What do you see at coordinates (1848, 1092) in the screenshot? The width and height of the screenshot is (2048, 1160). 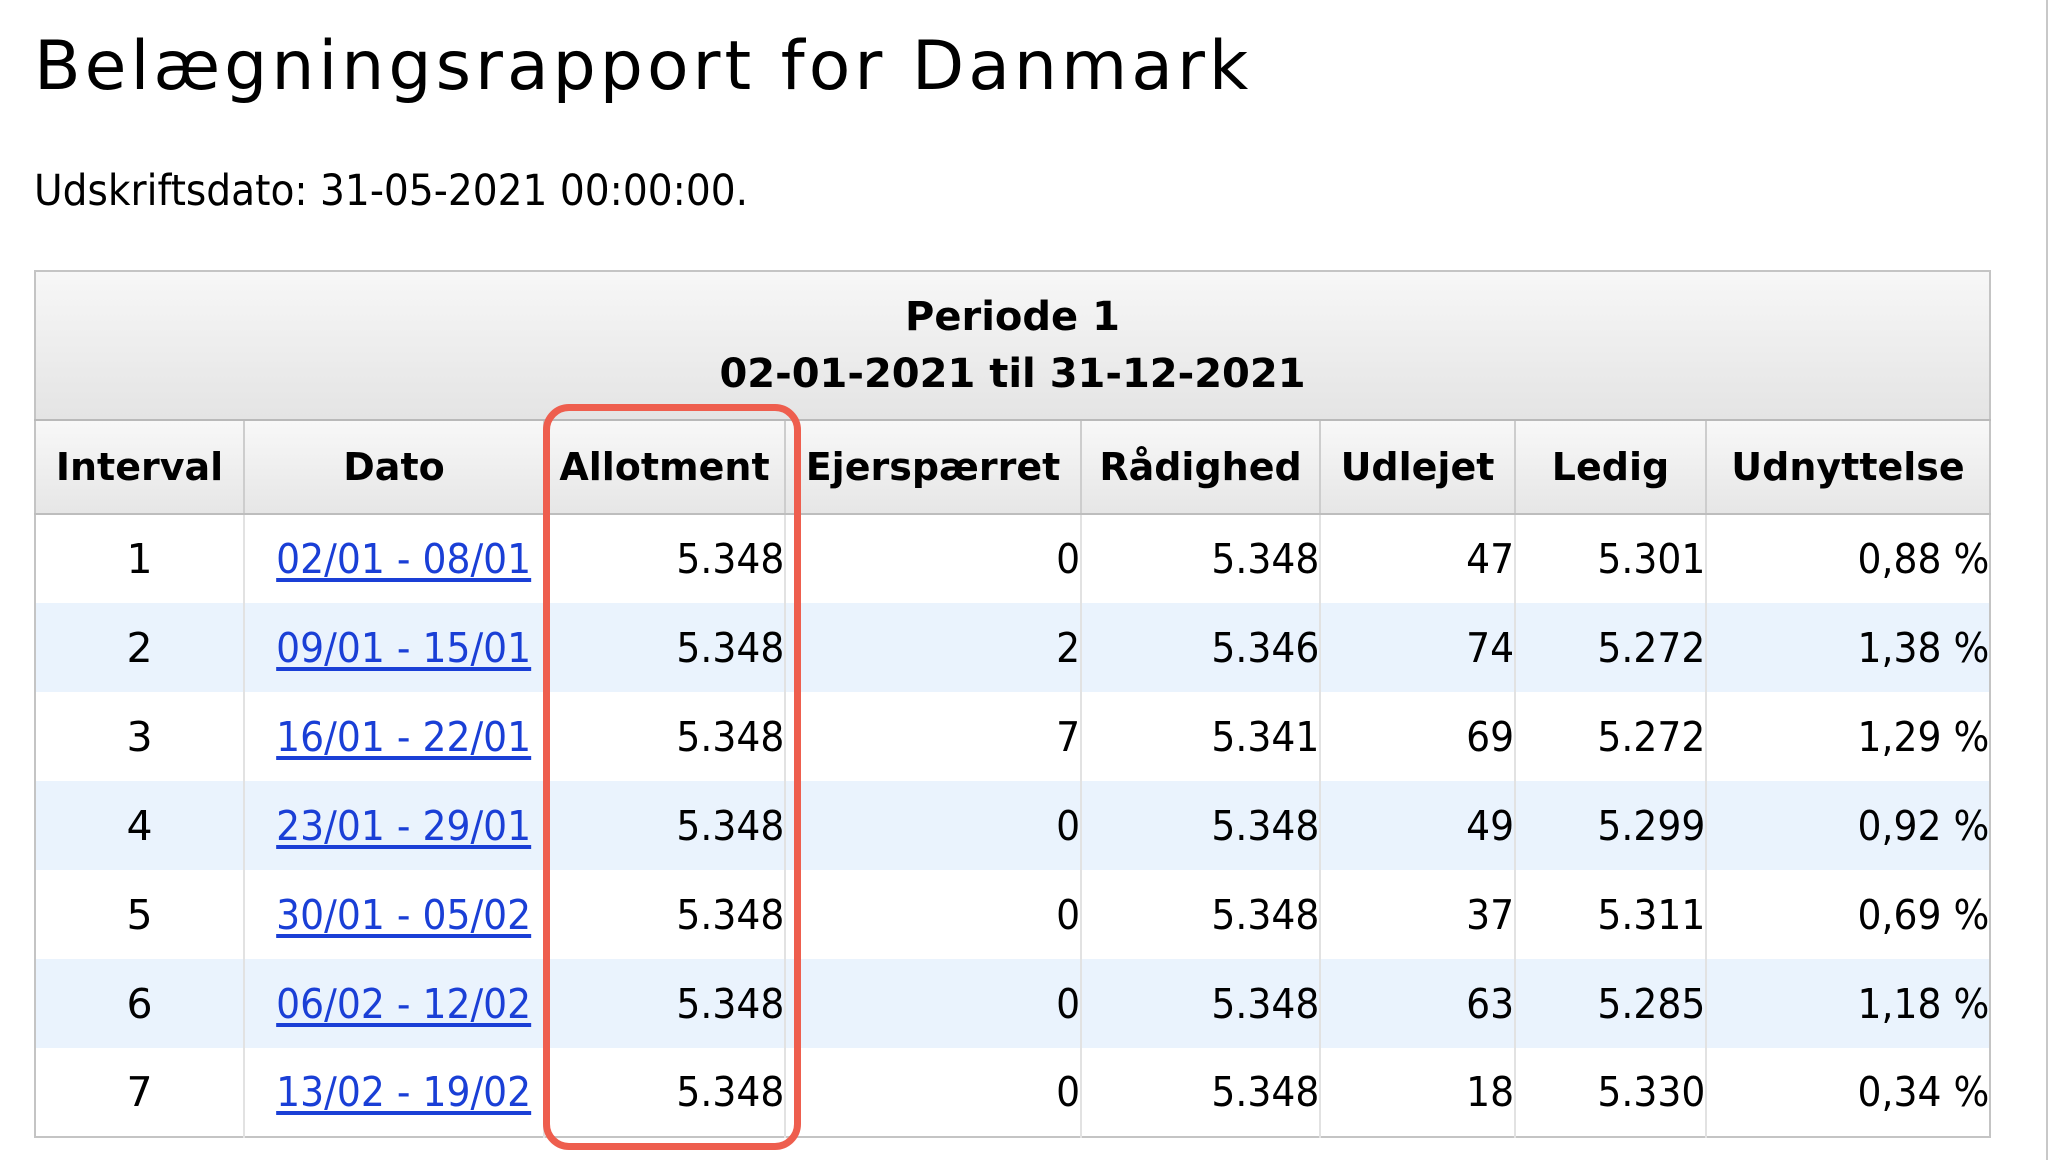 I see `udnyttelse-cell: 0,34 %` at bounding box center [1848, 1092].